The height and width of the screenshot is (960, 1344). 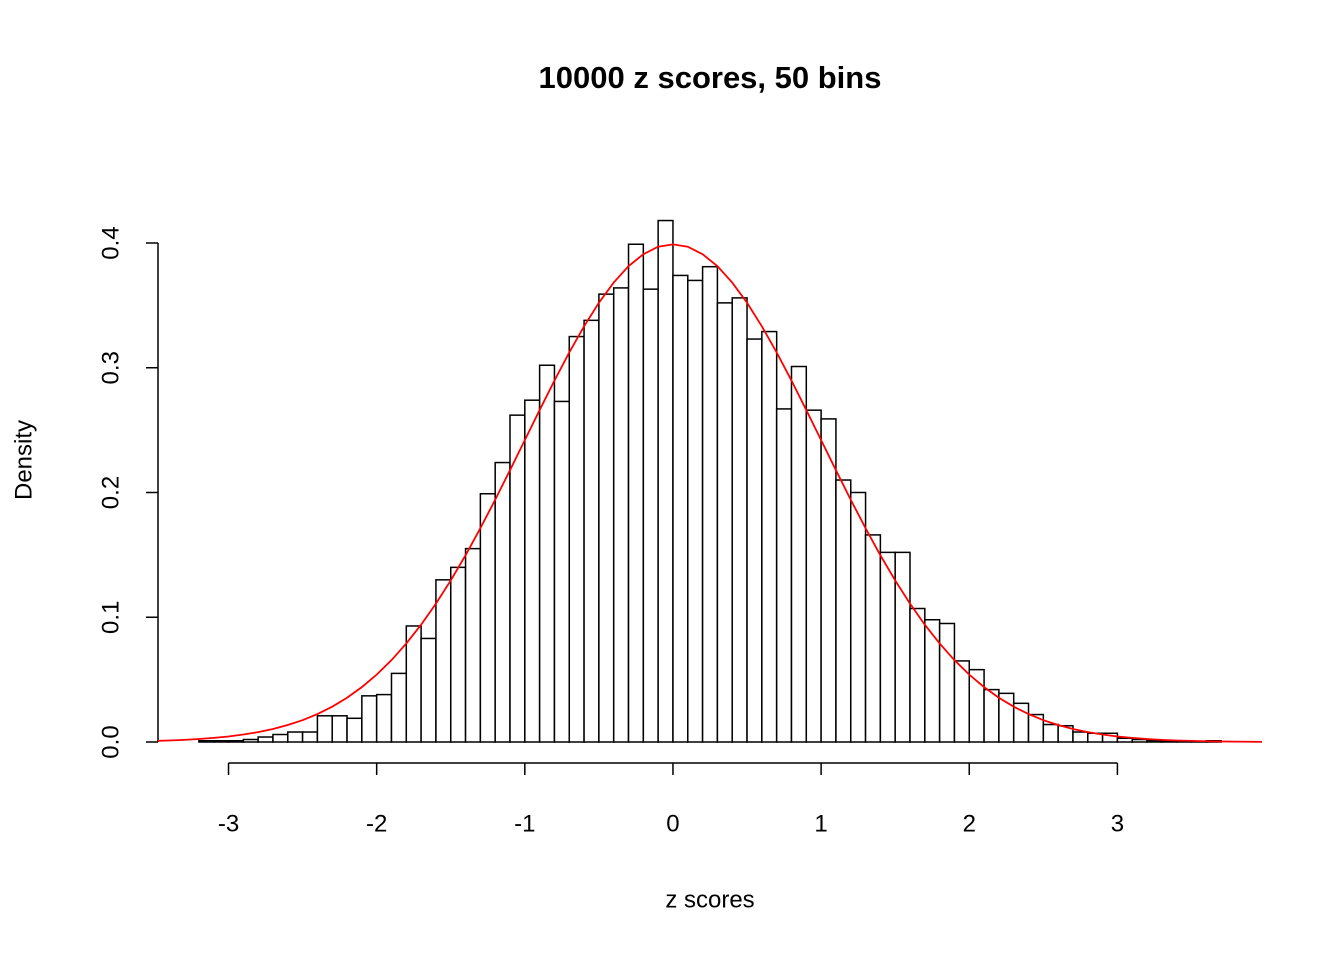 I want to click on y-tick-label: 0.3, so click(x=110, y=367).